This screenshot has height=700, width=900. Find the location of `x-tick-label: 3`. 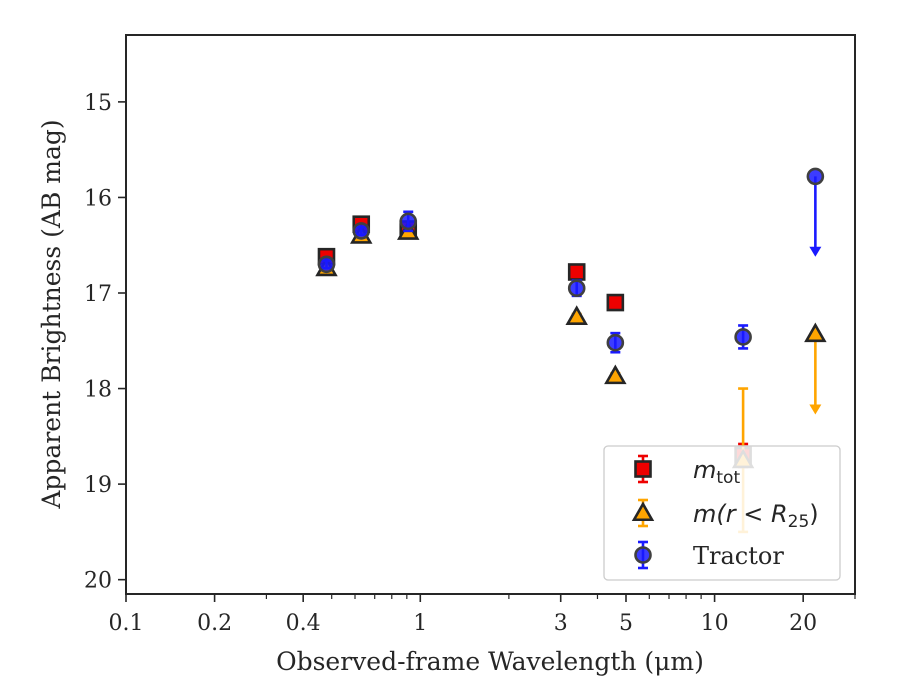

x-tick-label: 3 is located at coordinates (561, 623).